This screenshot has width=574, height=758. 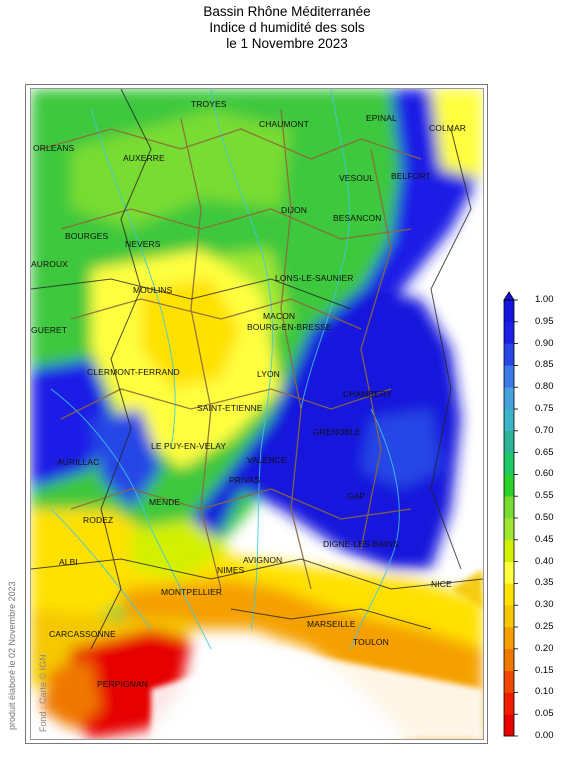 I want to click on city-label: SAINT-ETIENNE, so click(x=230, y=408).